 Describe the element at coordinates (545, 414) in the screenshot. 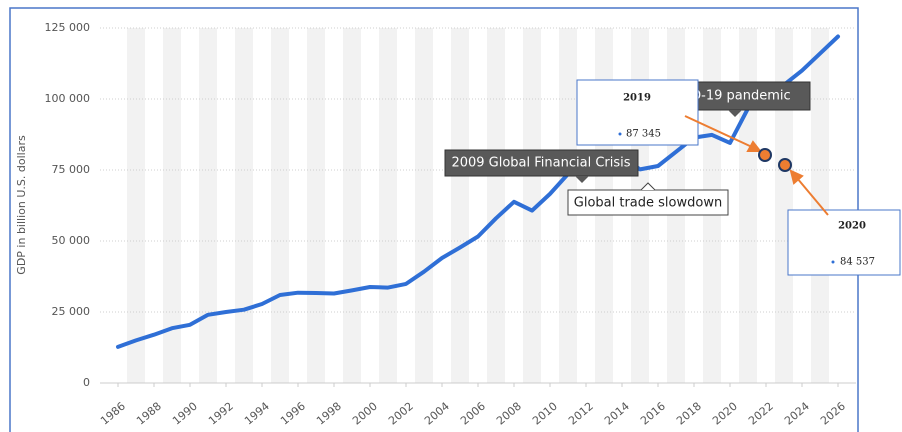

I see `x-tick-label: 2010` at that location.